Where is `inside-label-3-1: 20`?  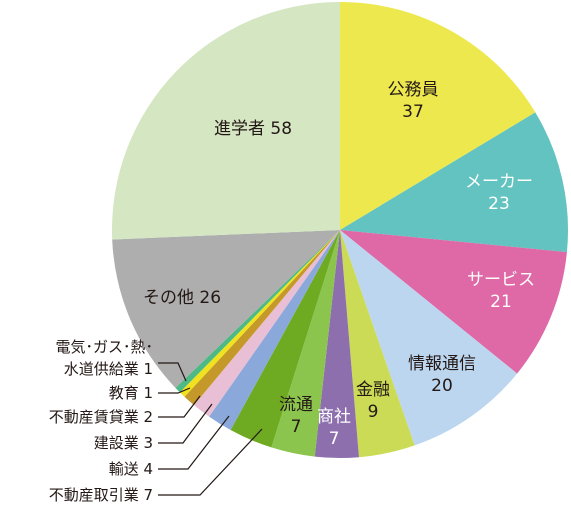 inside-label-3-1: 20 is located at coordinates (442, 386).